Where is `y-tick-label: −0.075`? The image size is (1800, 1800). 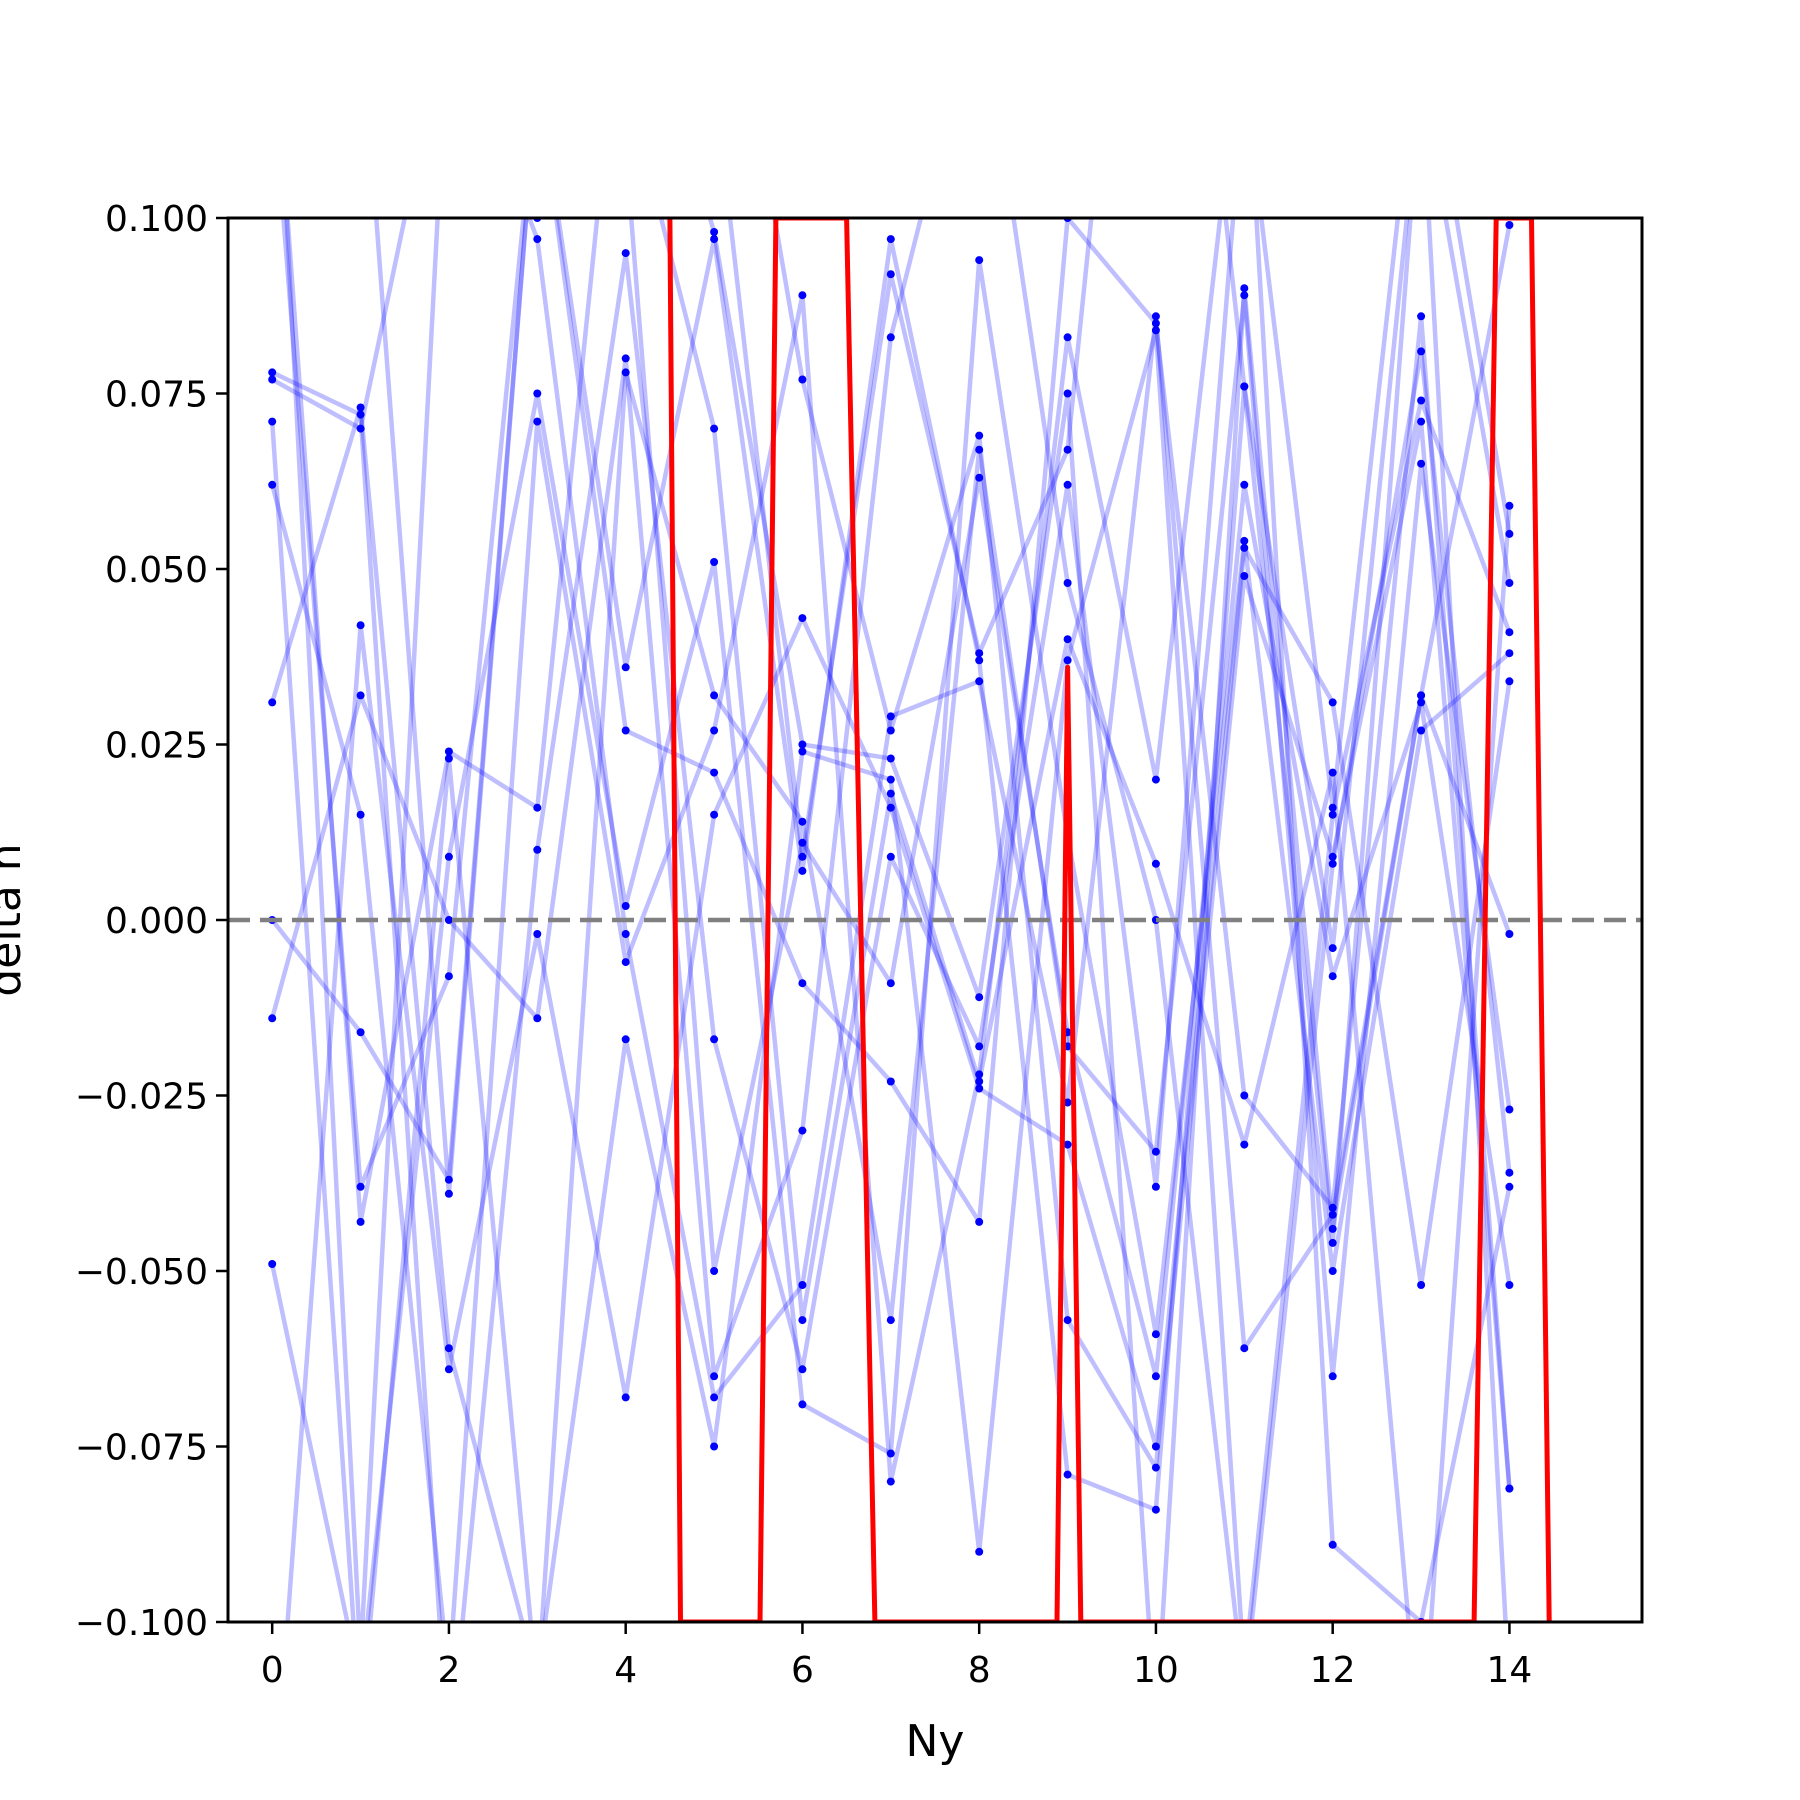
y-tick-label: −0.075 is located at coordinates (141, 1448).